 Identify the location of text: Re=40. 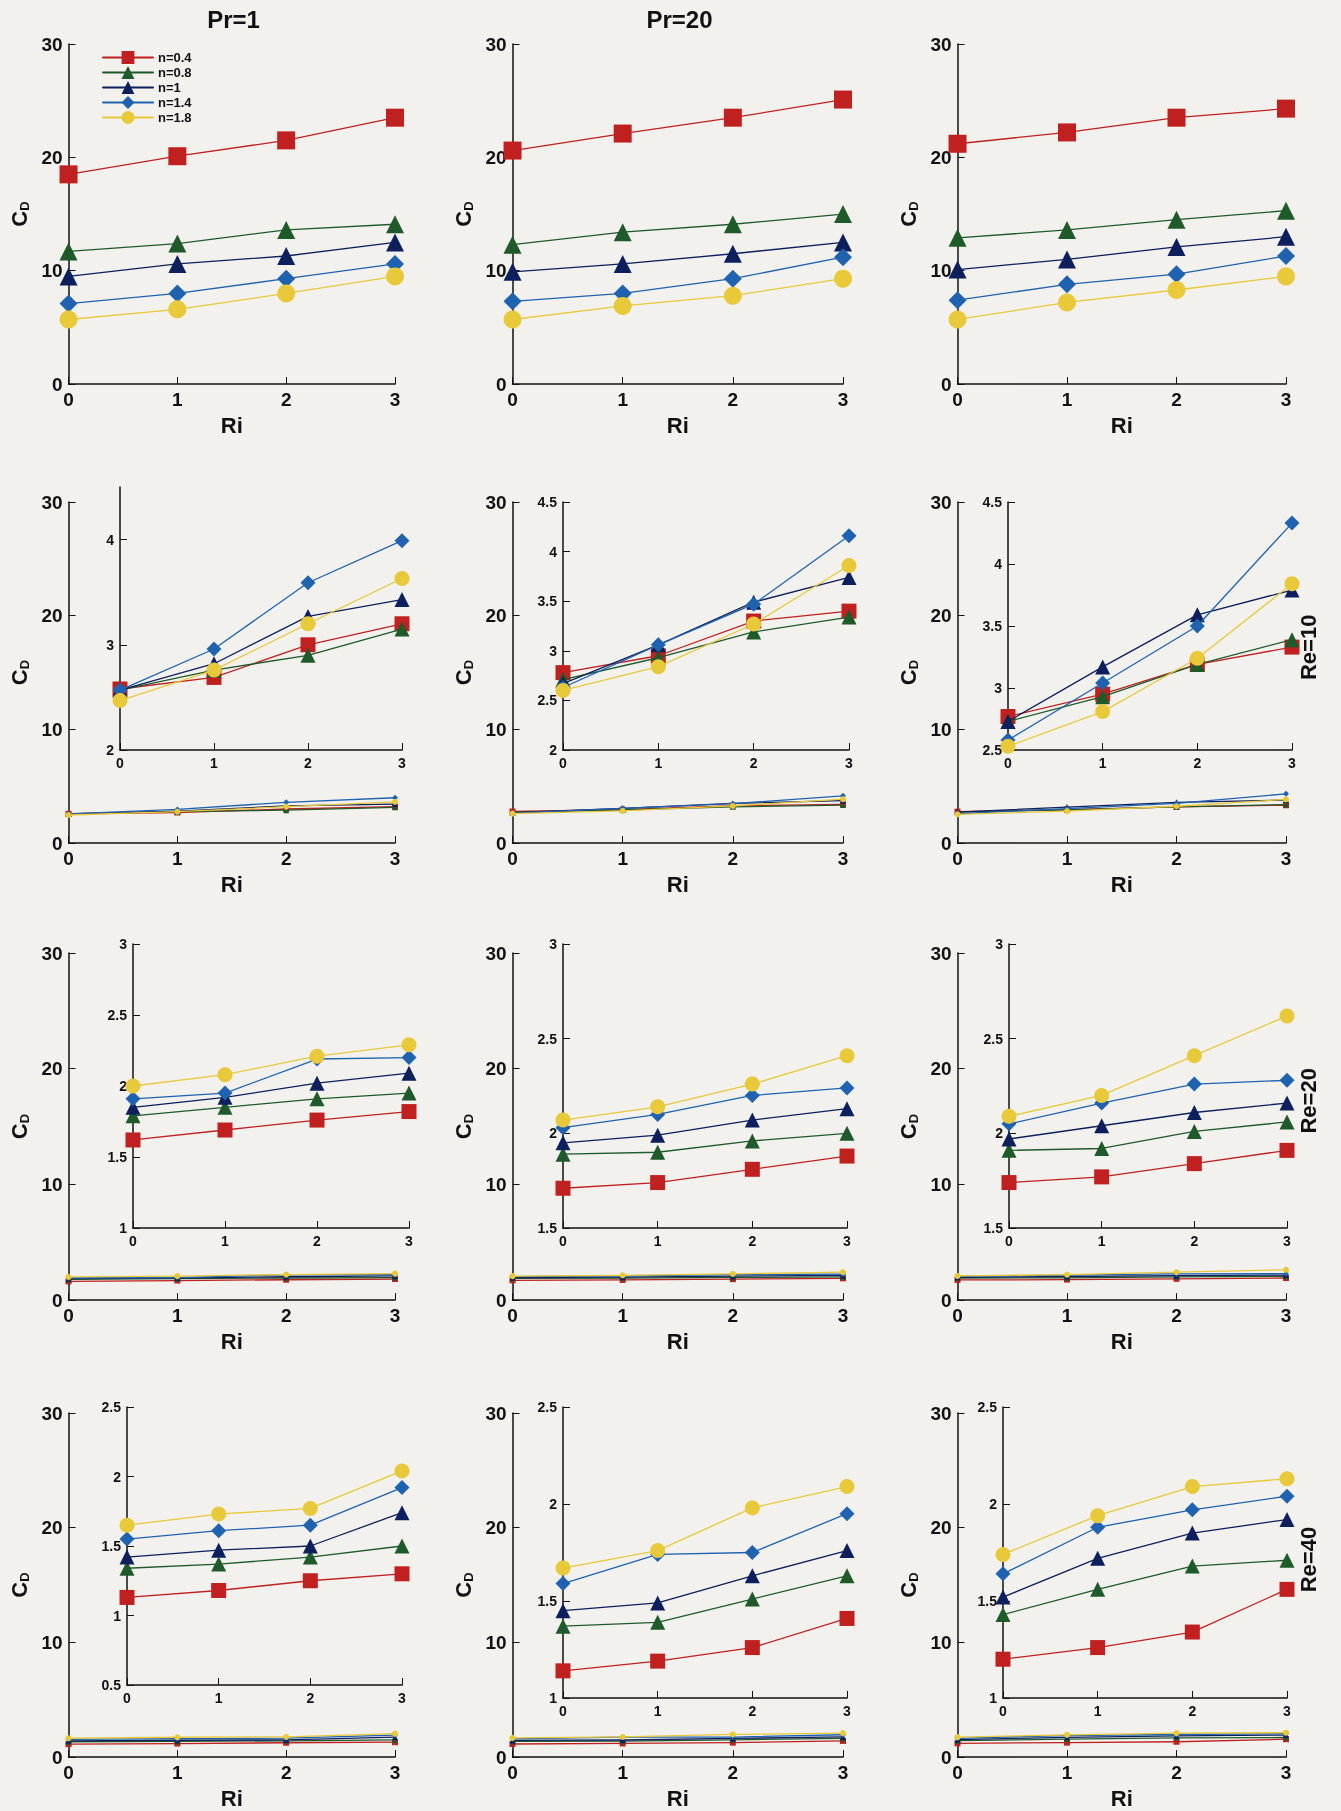
(1308, 1559).